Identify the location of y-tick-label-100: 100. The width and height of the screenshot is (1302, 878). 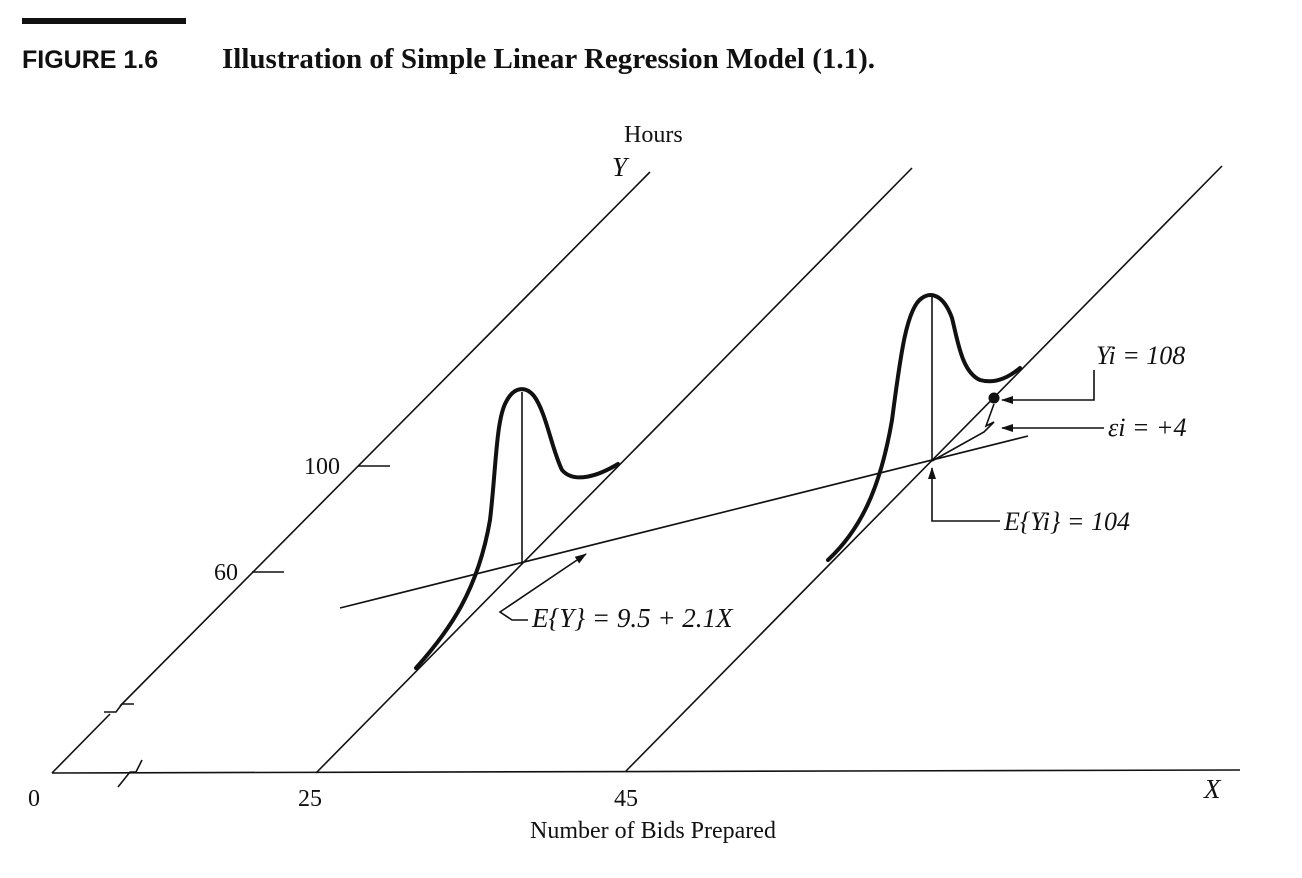
(322, 467).